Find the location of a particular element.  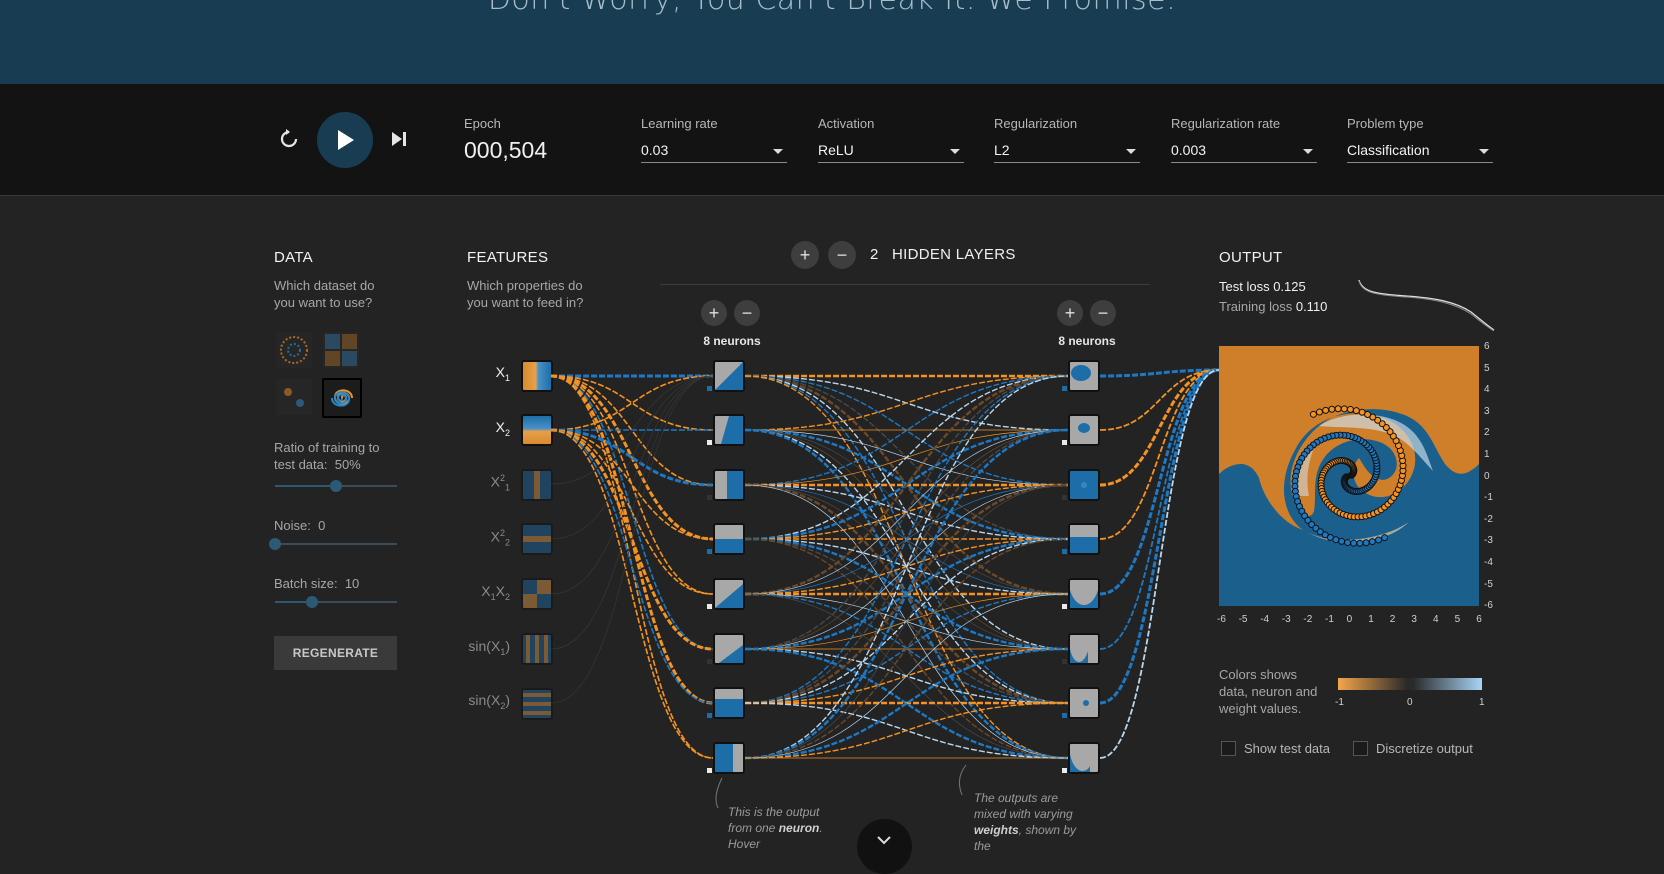

y-axis-tick: 5 is located at coordinates (1487, 368).